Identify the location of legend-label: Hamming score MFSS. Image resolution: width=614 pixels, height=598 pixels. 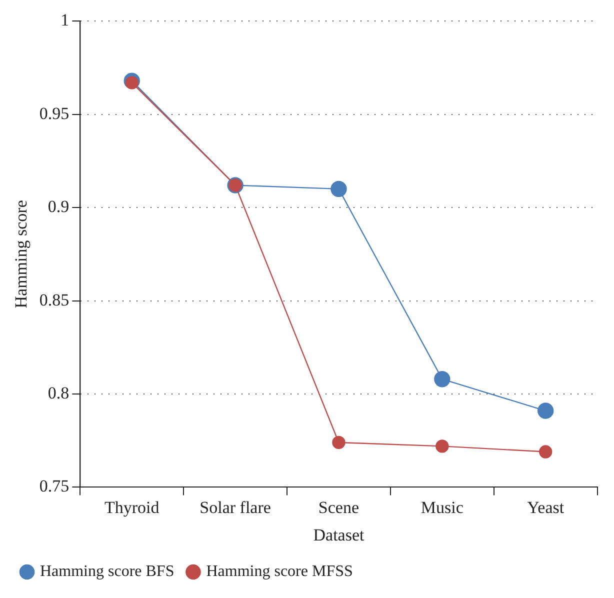
(279, 571).